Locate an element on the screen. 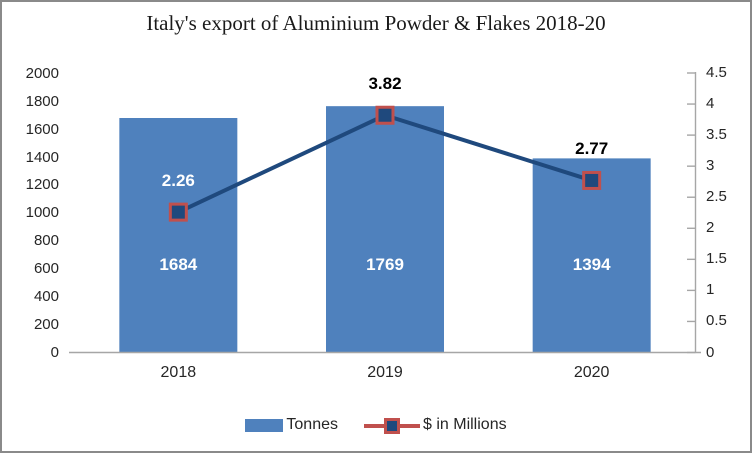  line-point-marker-2020 is located at coordinates (592, 180).